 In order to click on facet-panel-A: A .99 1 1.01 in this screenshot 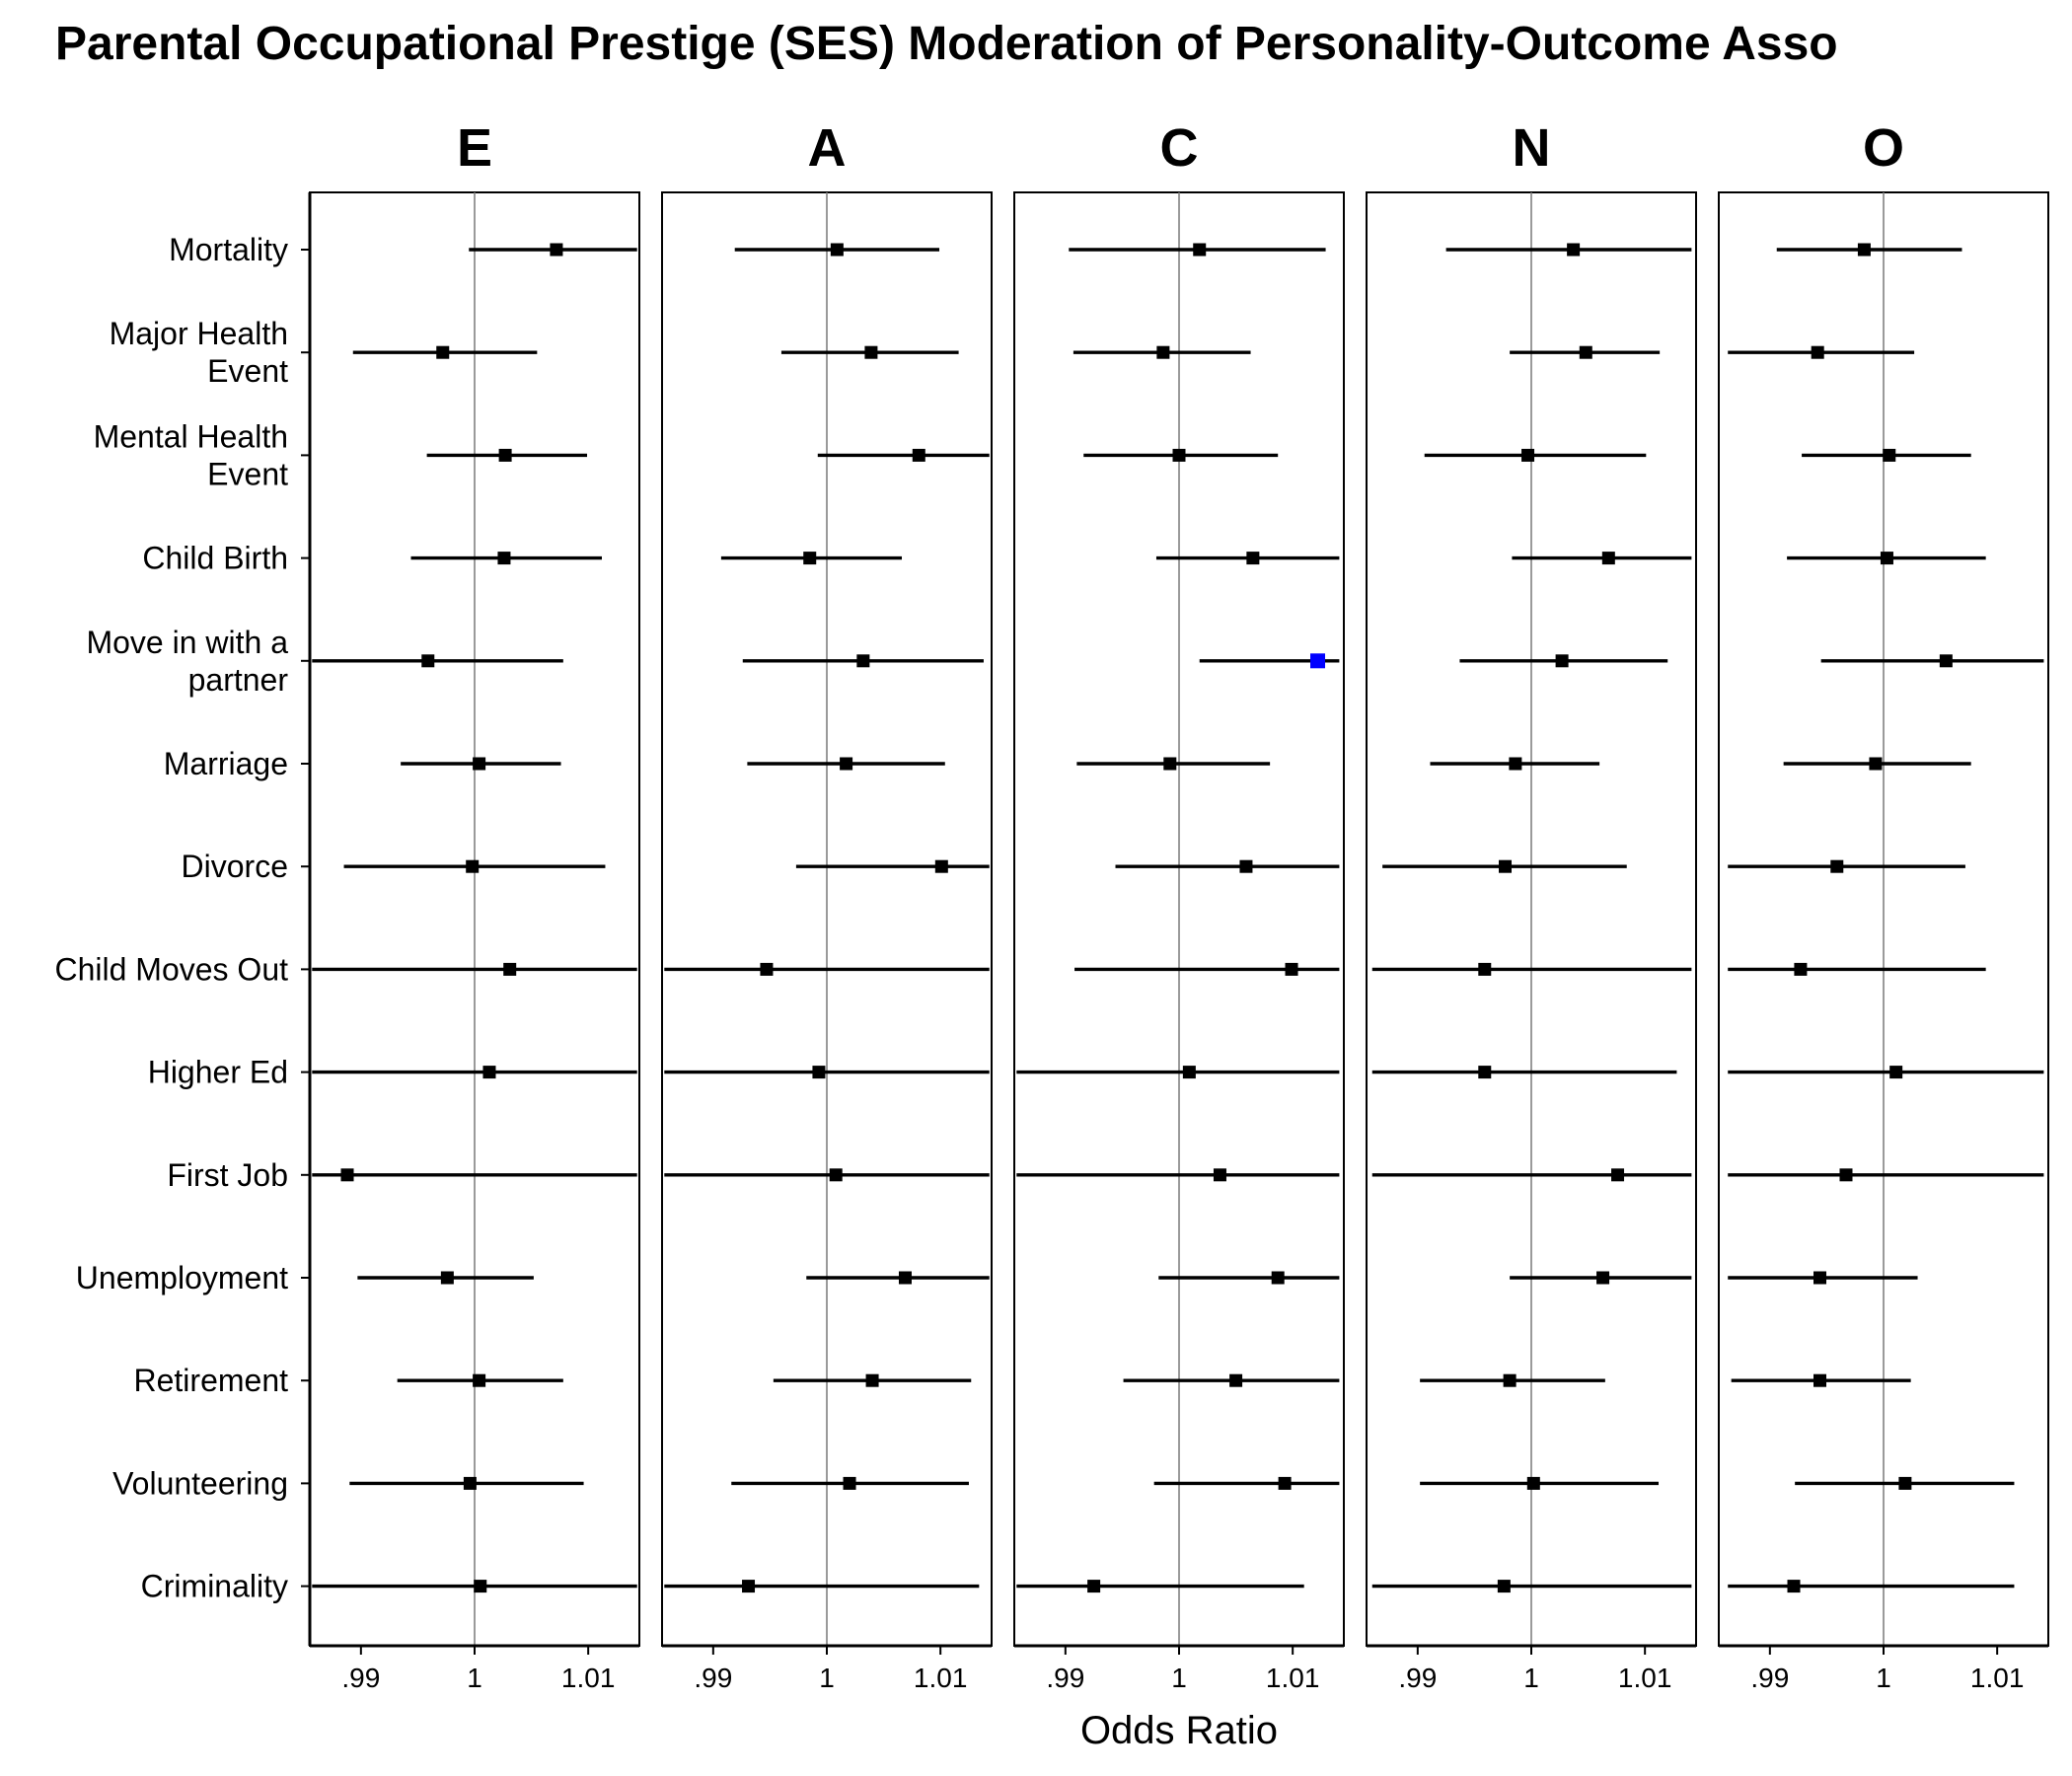, I will do `click(827, 906)`.